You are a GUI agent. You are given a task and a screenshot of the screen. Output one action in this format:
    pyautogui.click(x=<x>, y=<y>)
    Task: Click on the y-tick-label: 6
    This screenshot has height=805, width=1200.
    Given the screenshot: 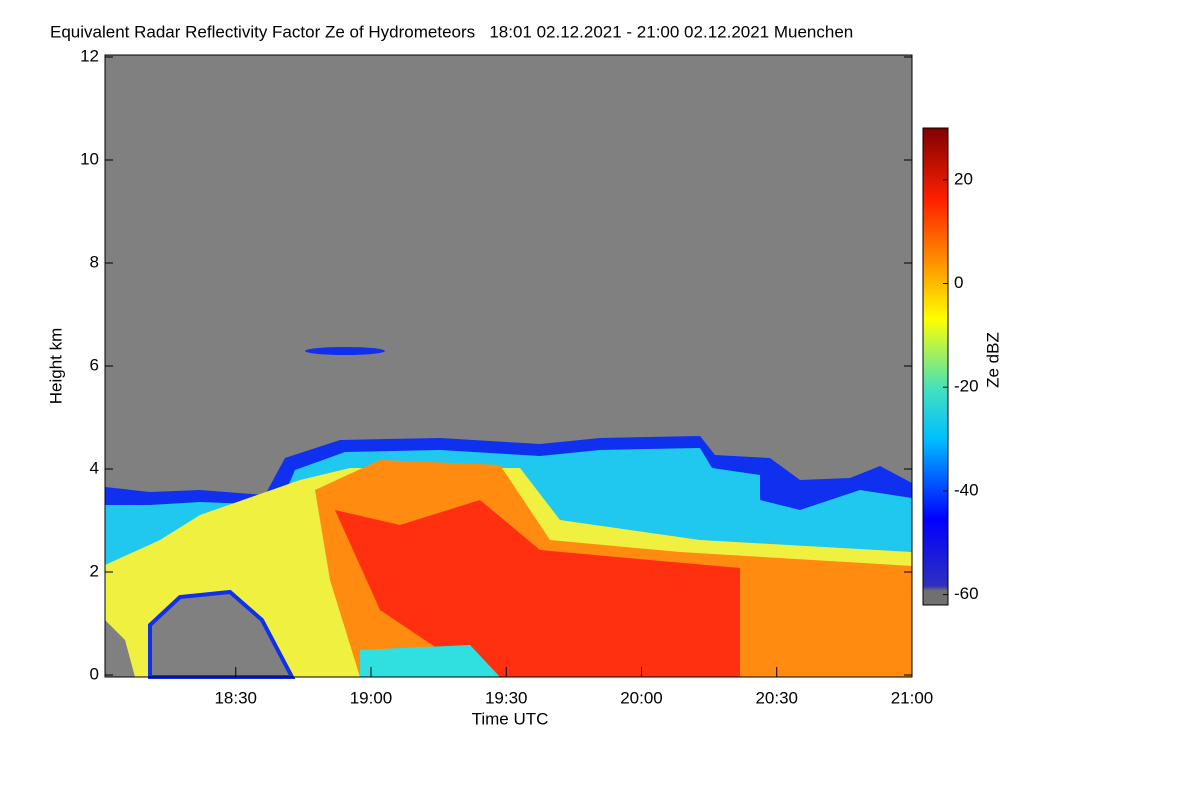 What is the action you would take?
    pyautogui.click(x=94, y=364)
    